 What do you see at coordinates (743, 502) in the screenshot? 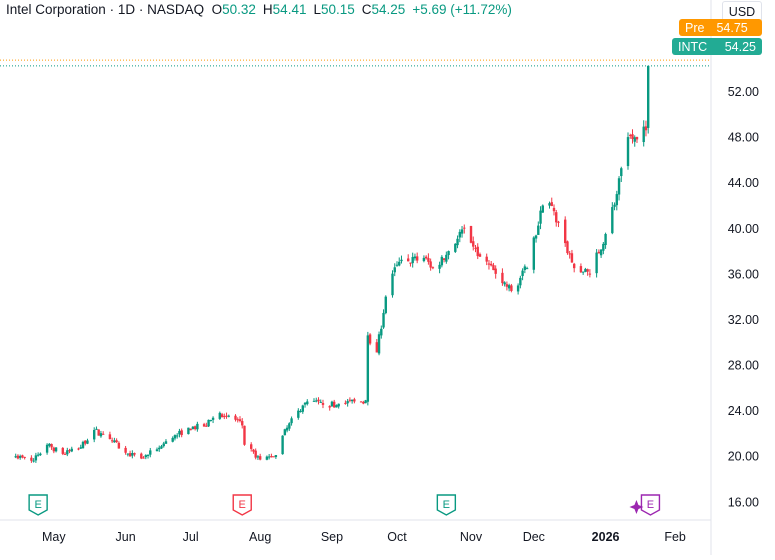
I see `y-tick-label: 16.00` at bounding box center [743, 502].